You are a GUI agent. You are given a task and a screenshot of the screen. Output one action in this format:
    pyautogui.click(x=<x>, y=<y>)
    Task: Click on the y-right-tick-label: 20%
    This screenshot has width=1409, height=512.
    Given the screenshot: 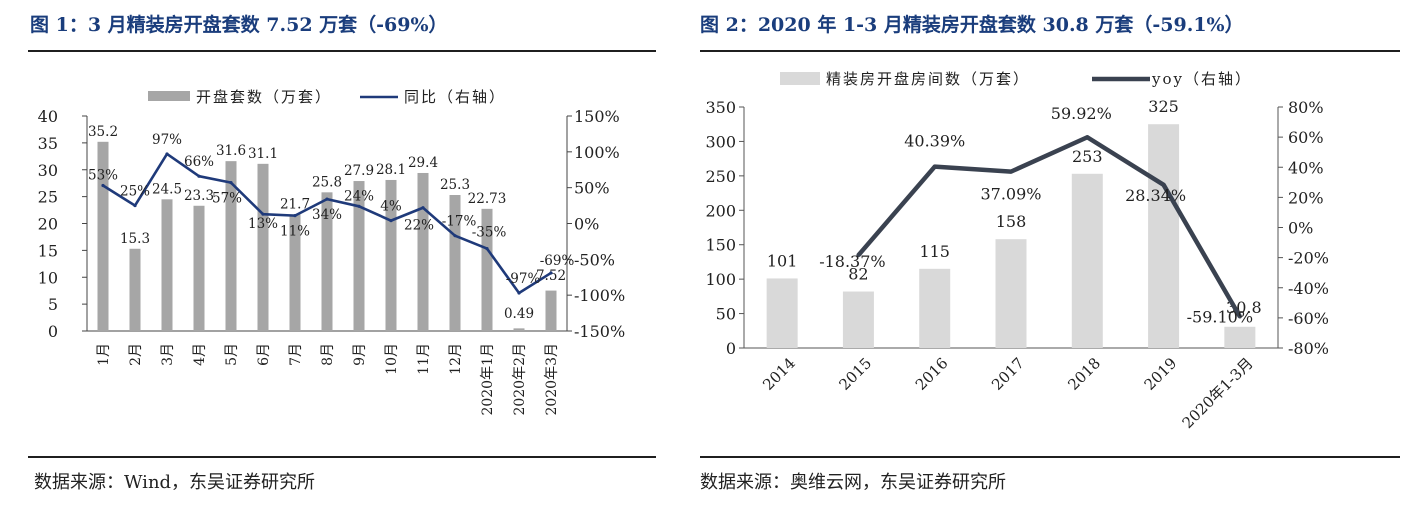 What is the action you would take?
    pyautogui.click(x=1306, y=197)
    